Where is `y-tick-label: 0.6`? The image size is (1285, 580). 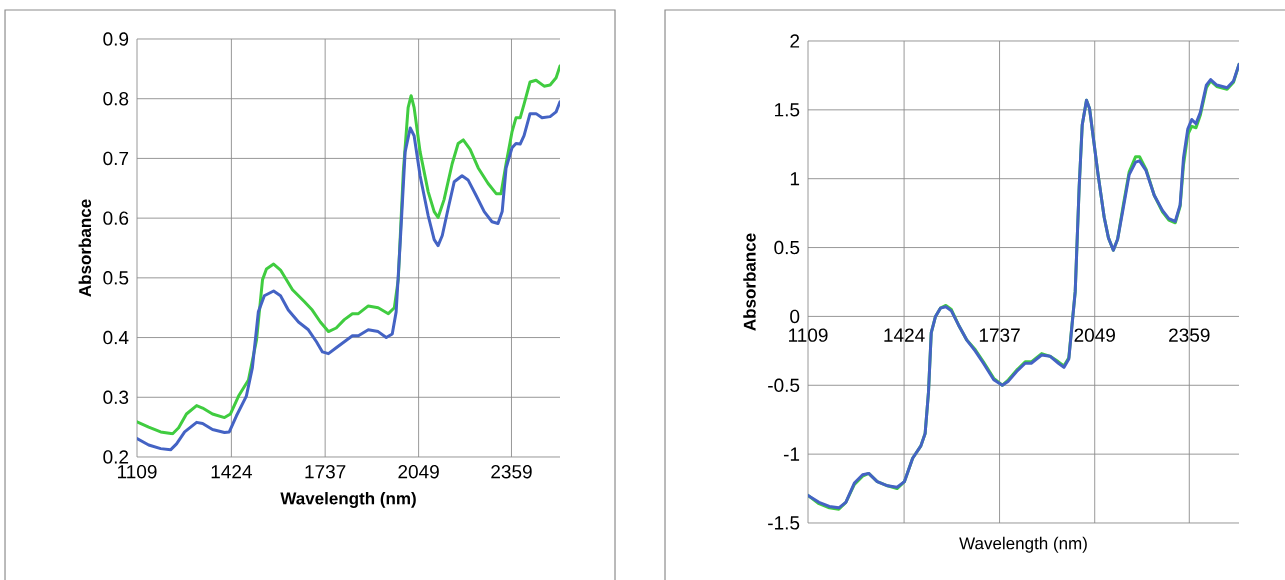
y-tick-label: 0.6 is located at coordinates (116, 218).